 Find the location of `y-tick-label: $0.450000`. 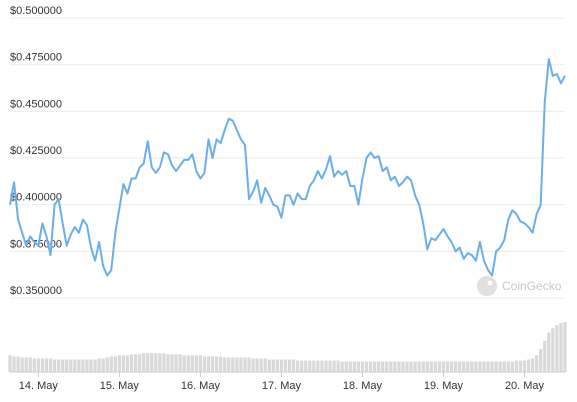

y-tick-label: $0.450000 is located at coordinates (36, 104).